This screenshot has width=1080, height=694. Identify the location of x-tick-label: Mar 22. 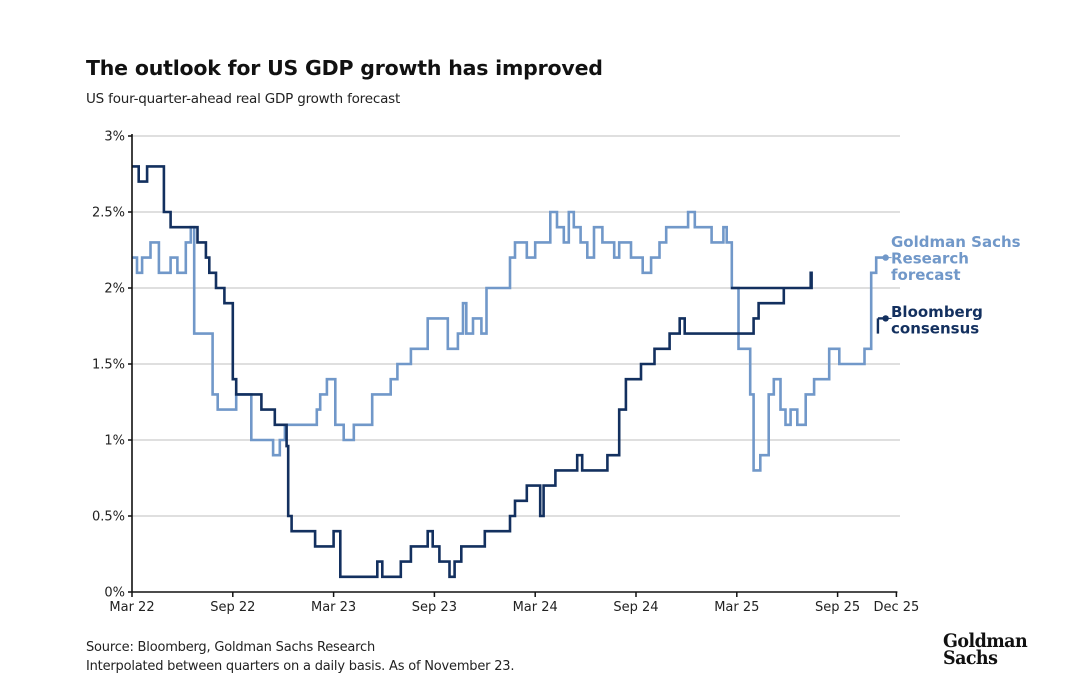
(131, 607).